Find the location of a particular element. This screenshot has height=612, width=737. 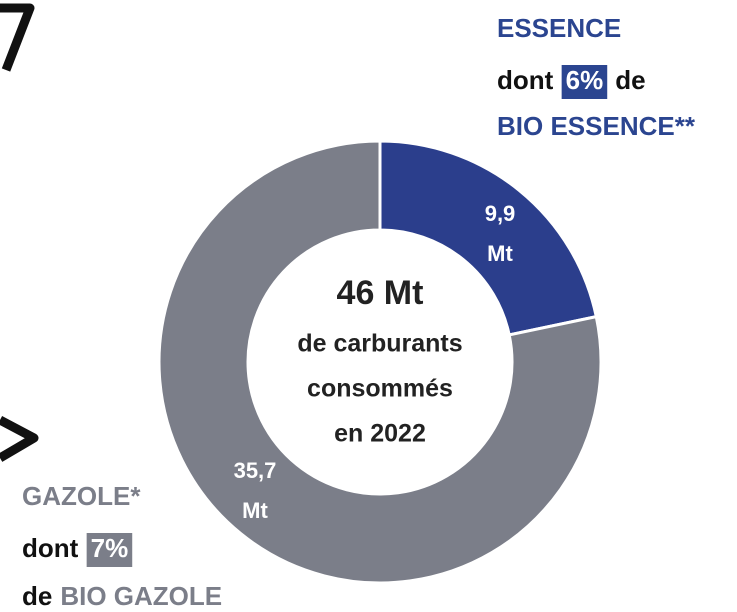

annotation-highlight: 6% is located at coordinates (585, 80).